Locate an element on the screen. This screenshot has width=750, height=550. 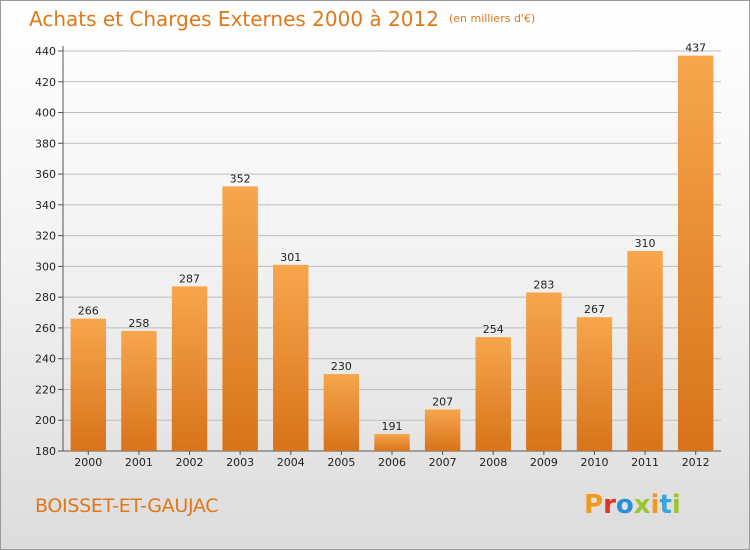
bar-2000 is located at coordinates (88, 384).